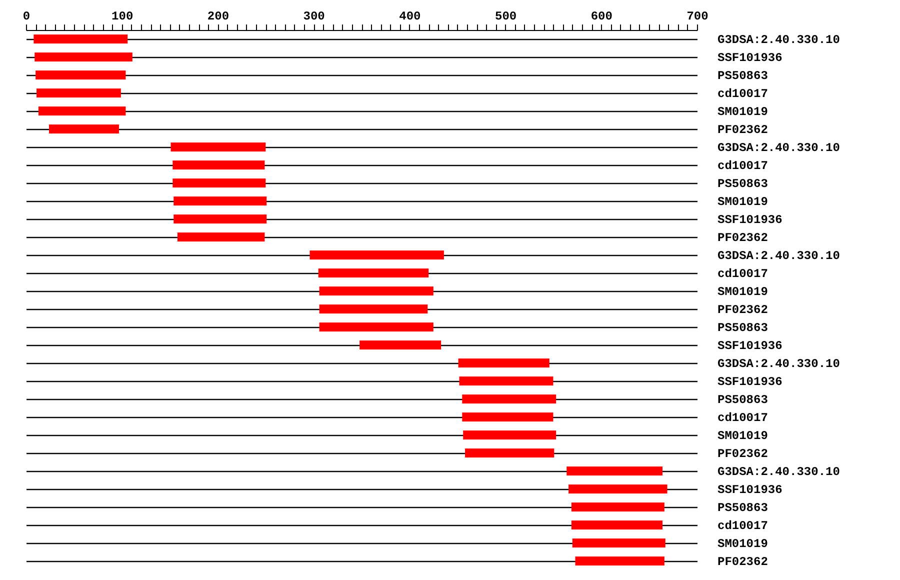 Image resolution: width=900 pixels, height=580 pixels. I want to click on x-tick-label: 200, so click(218, 17).